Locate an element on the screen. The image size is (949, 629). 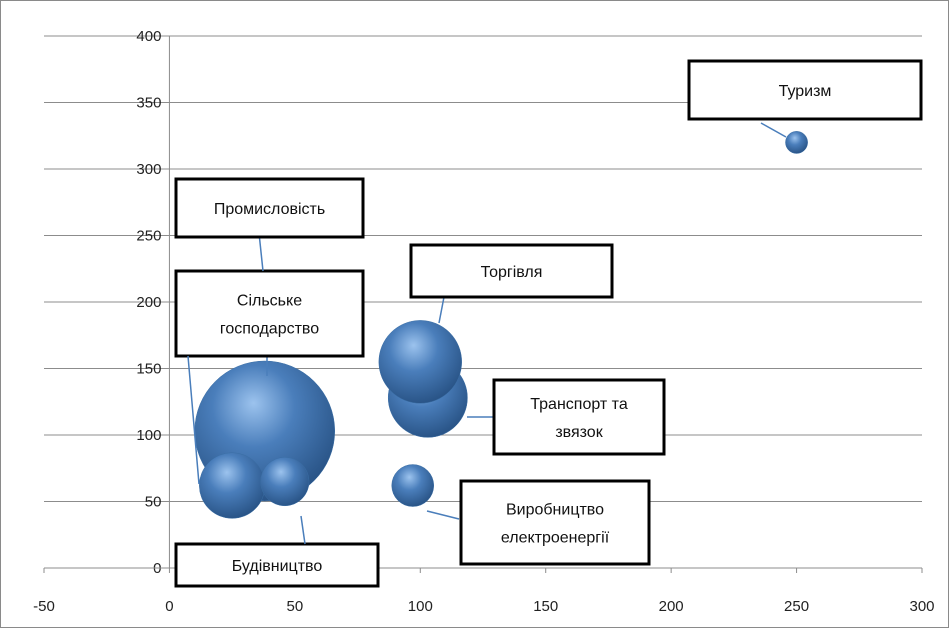
data-label-text-1-line-2: господарство is located at coordinates (269, 329).